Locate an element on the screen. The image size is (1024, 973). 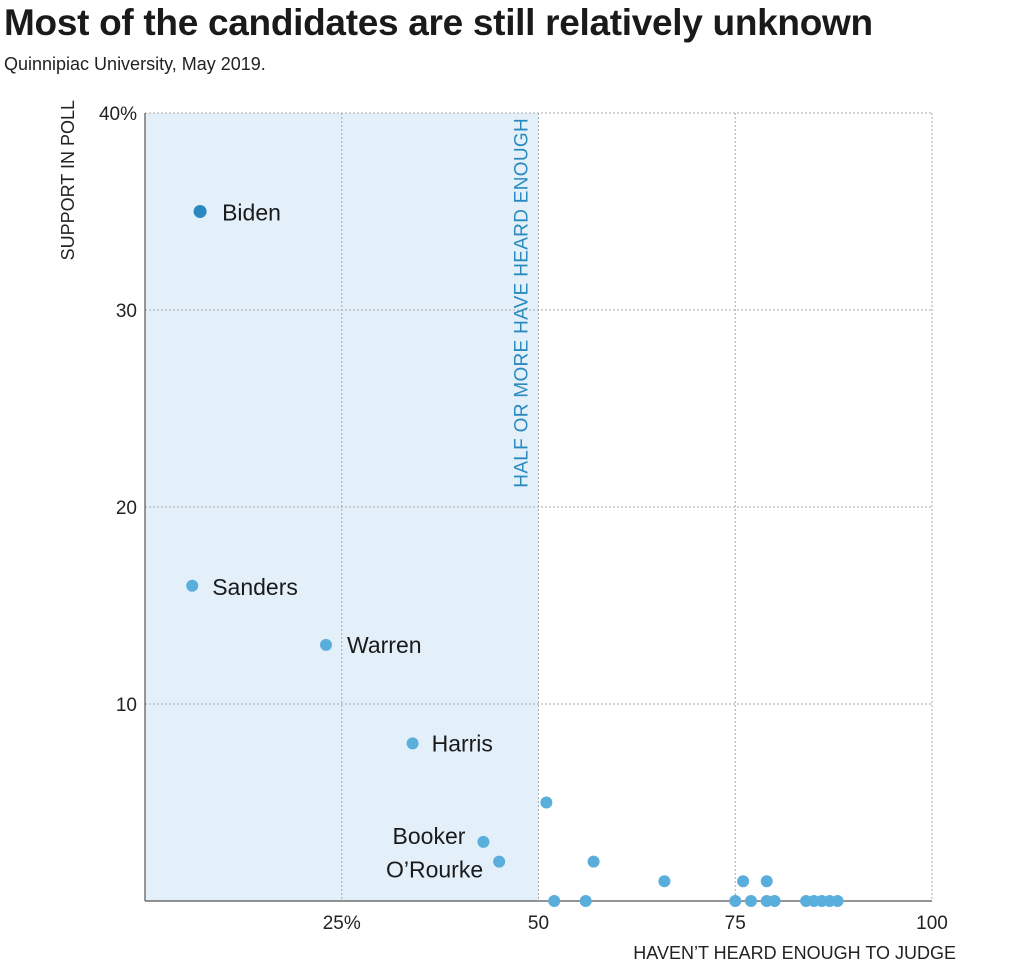
y-tick-label: 20 is located at coordinates (126, 508).